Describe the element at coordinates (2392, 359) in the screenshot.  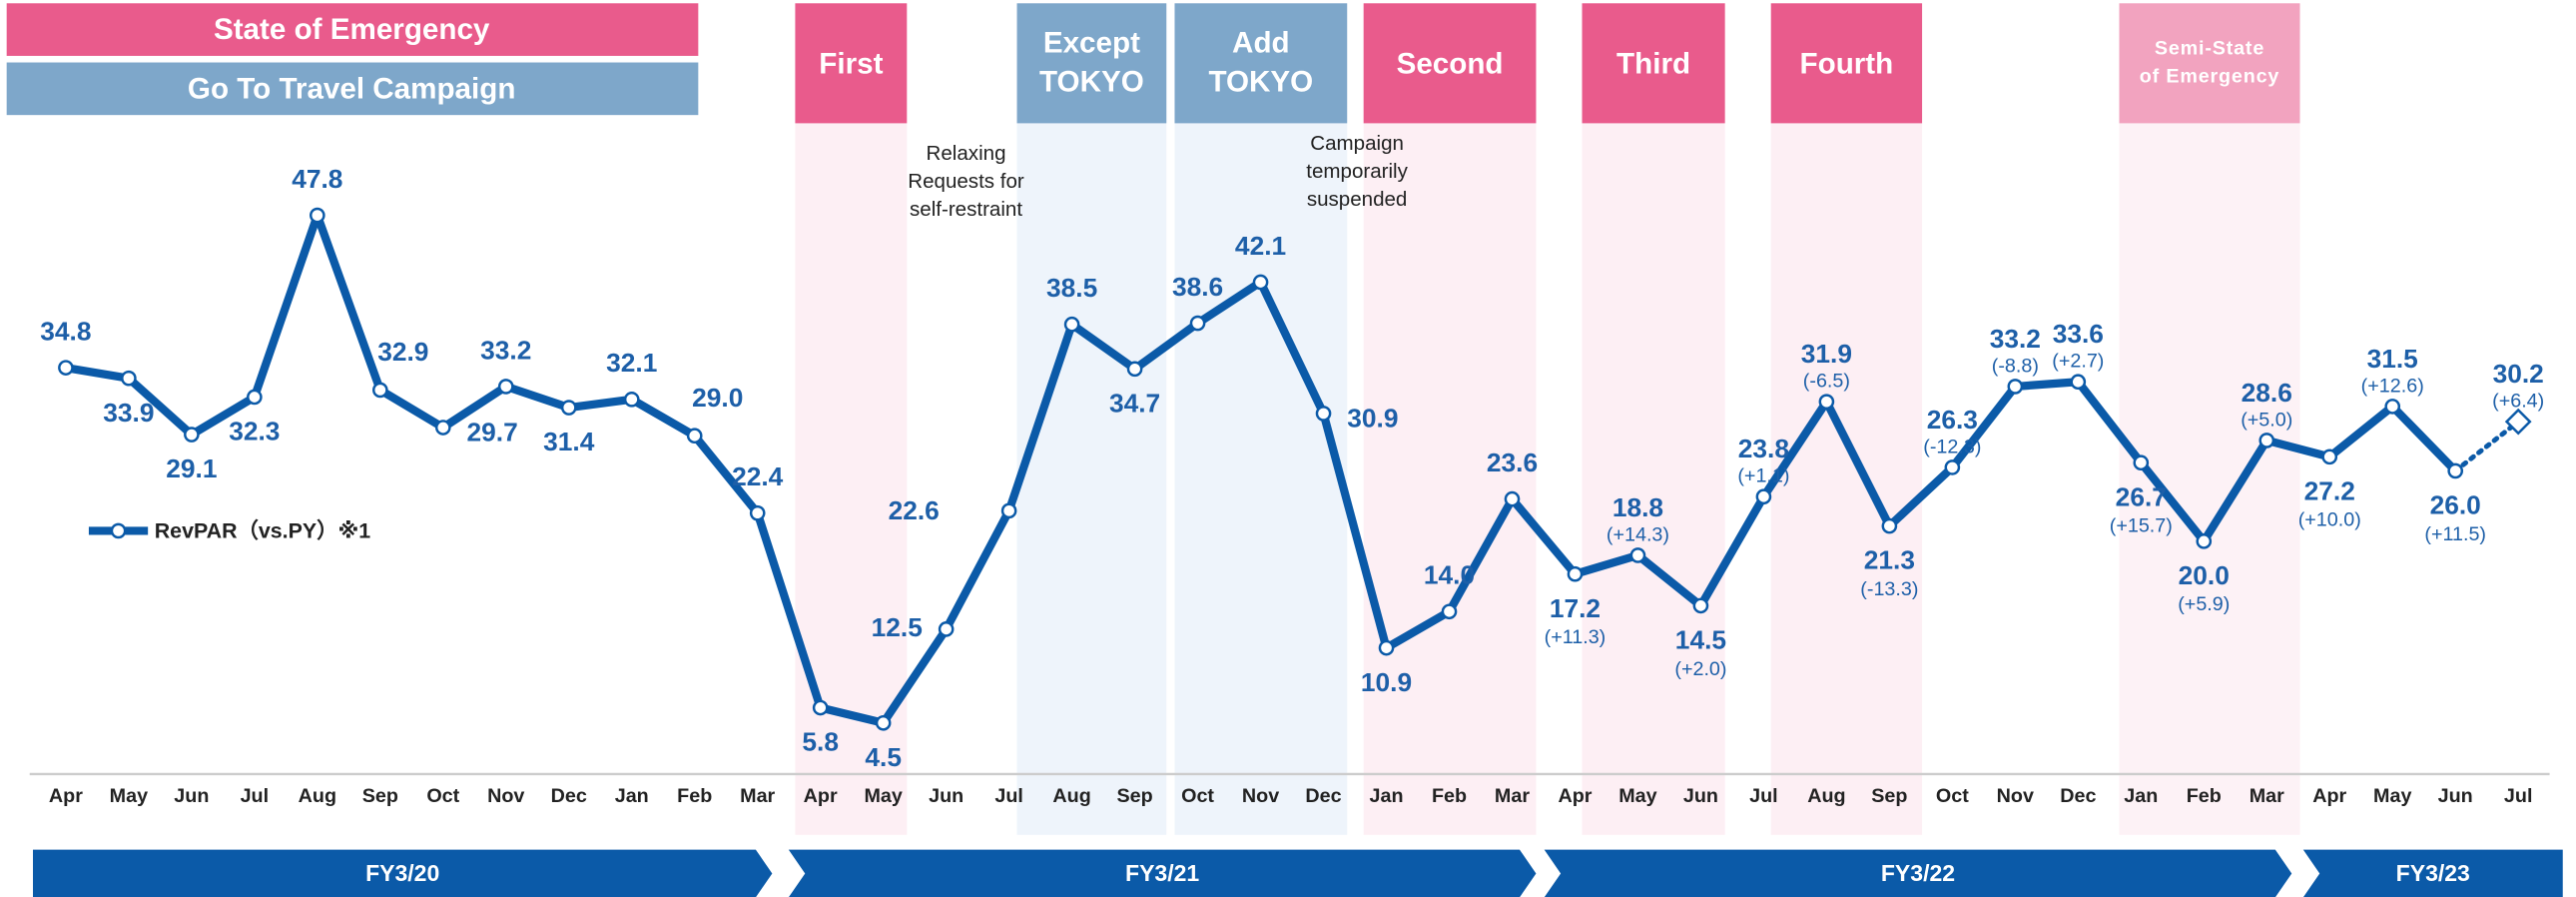
I see `data-label: 31.5` at that location.